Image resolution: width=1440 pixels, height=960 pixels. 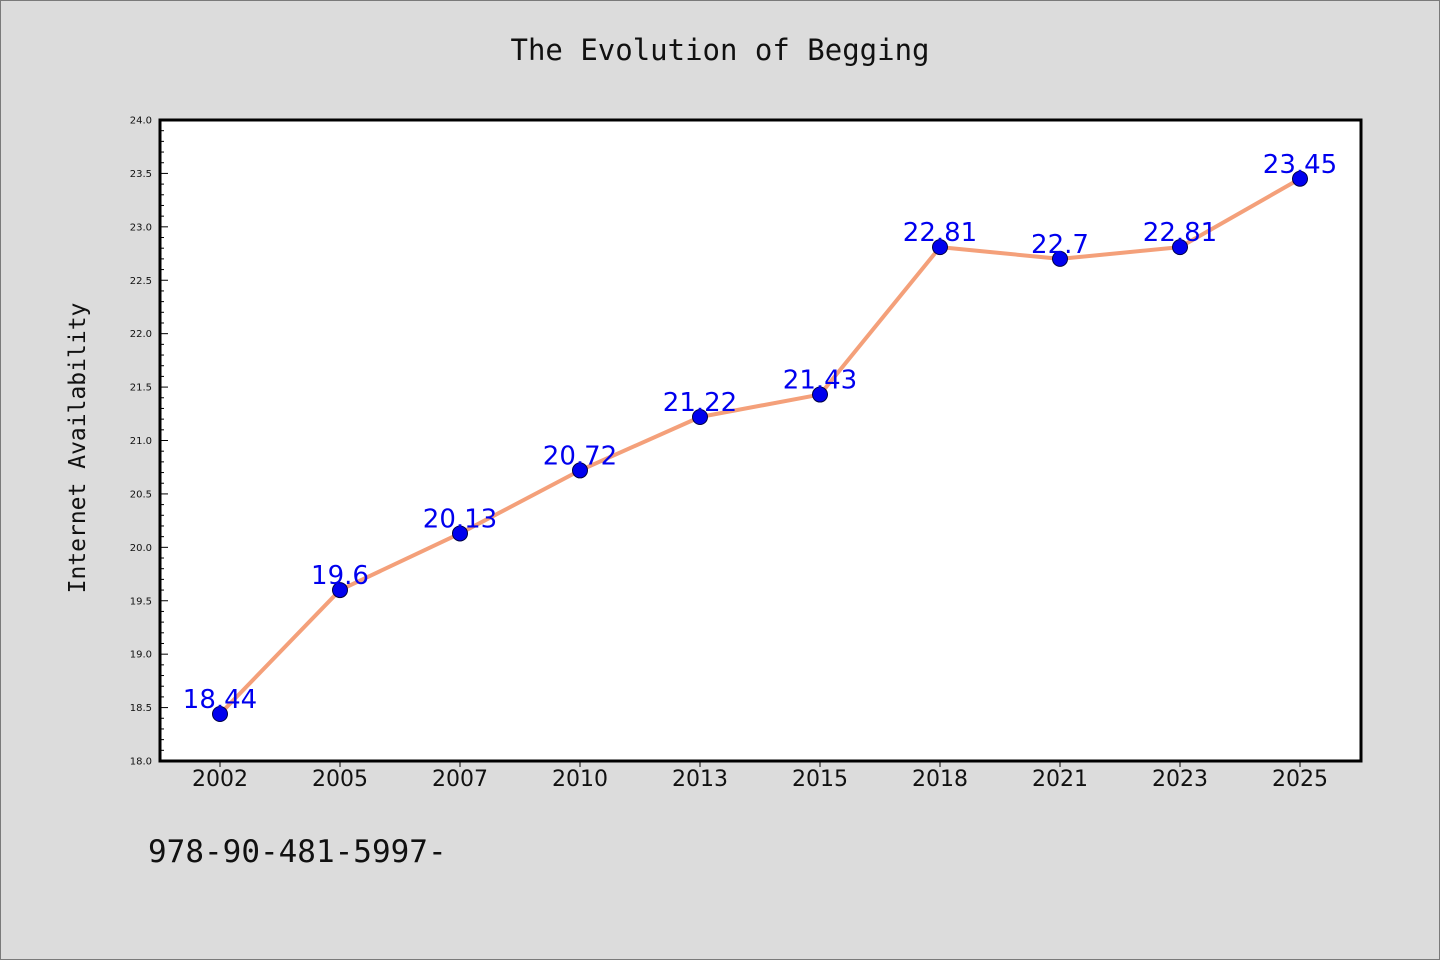 I want to click on y-tick-label: 22.5, so click(x=141, y=281).